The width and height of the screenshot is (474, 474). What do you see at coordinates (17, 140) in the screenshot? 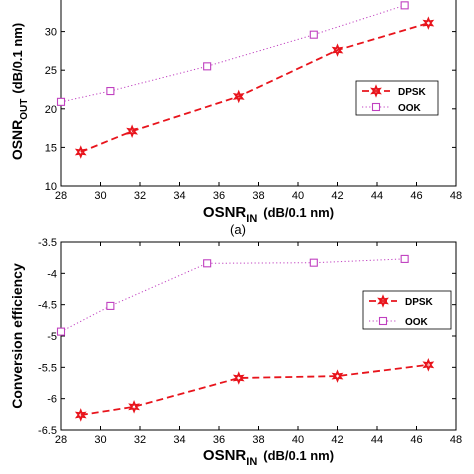
I see `y-axis-title-main: OSNR` at bounding box center [17, 140].